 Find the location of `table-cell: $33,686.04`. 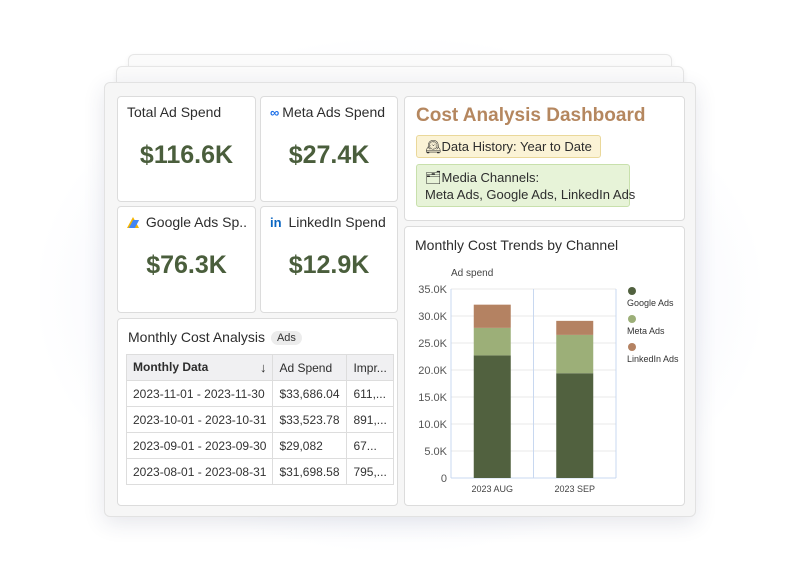

table-cell: $33,686.04 is located at coordinates (310, 393).